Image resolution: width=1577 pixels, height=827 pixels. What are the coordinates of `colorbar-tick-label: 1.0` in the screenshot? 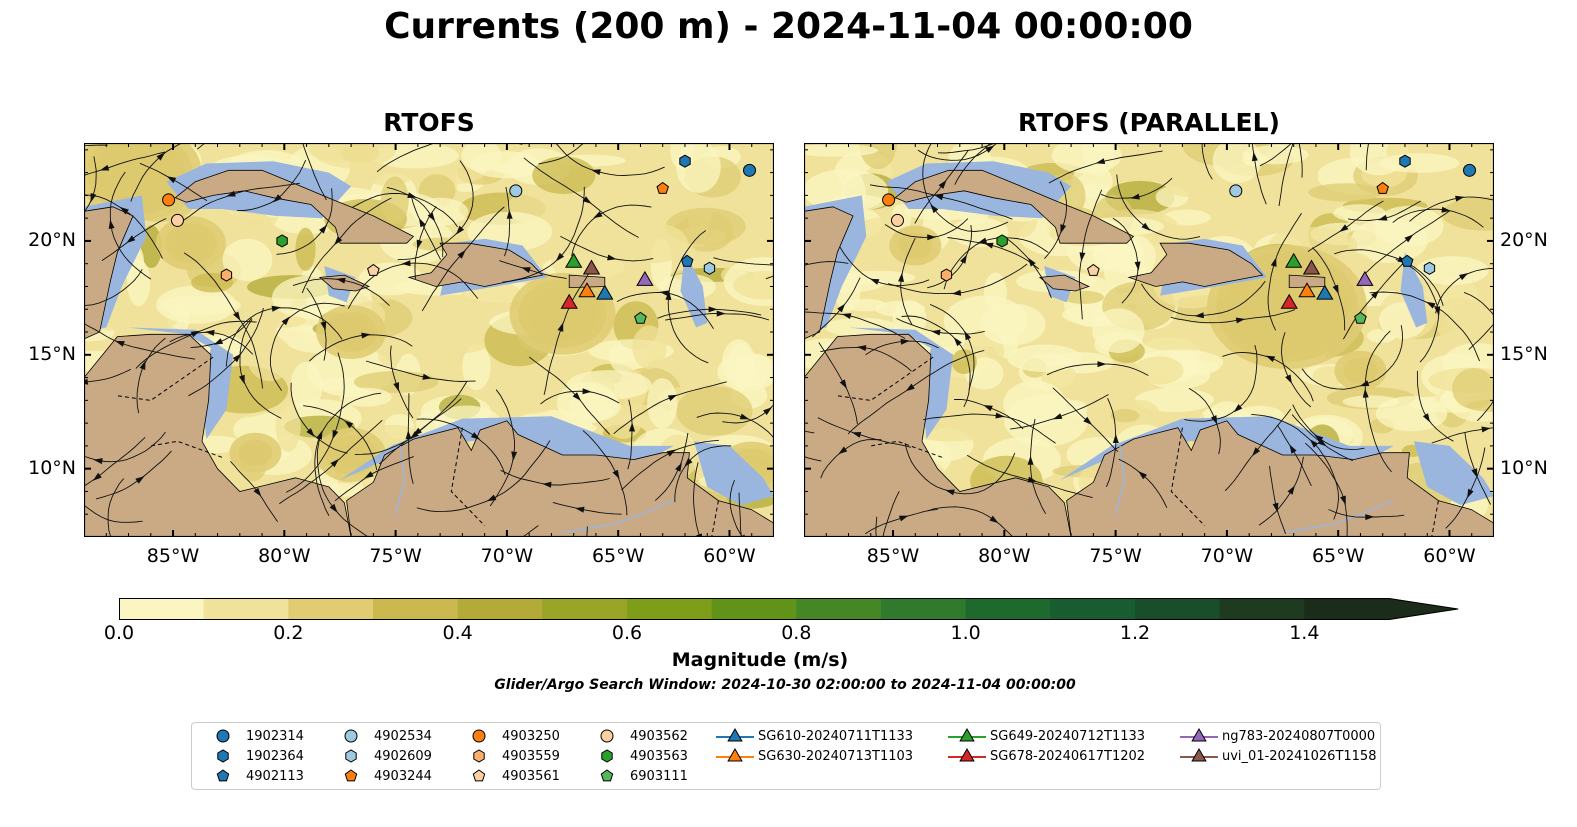 It's located at (965, 633).